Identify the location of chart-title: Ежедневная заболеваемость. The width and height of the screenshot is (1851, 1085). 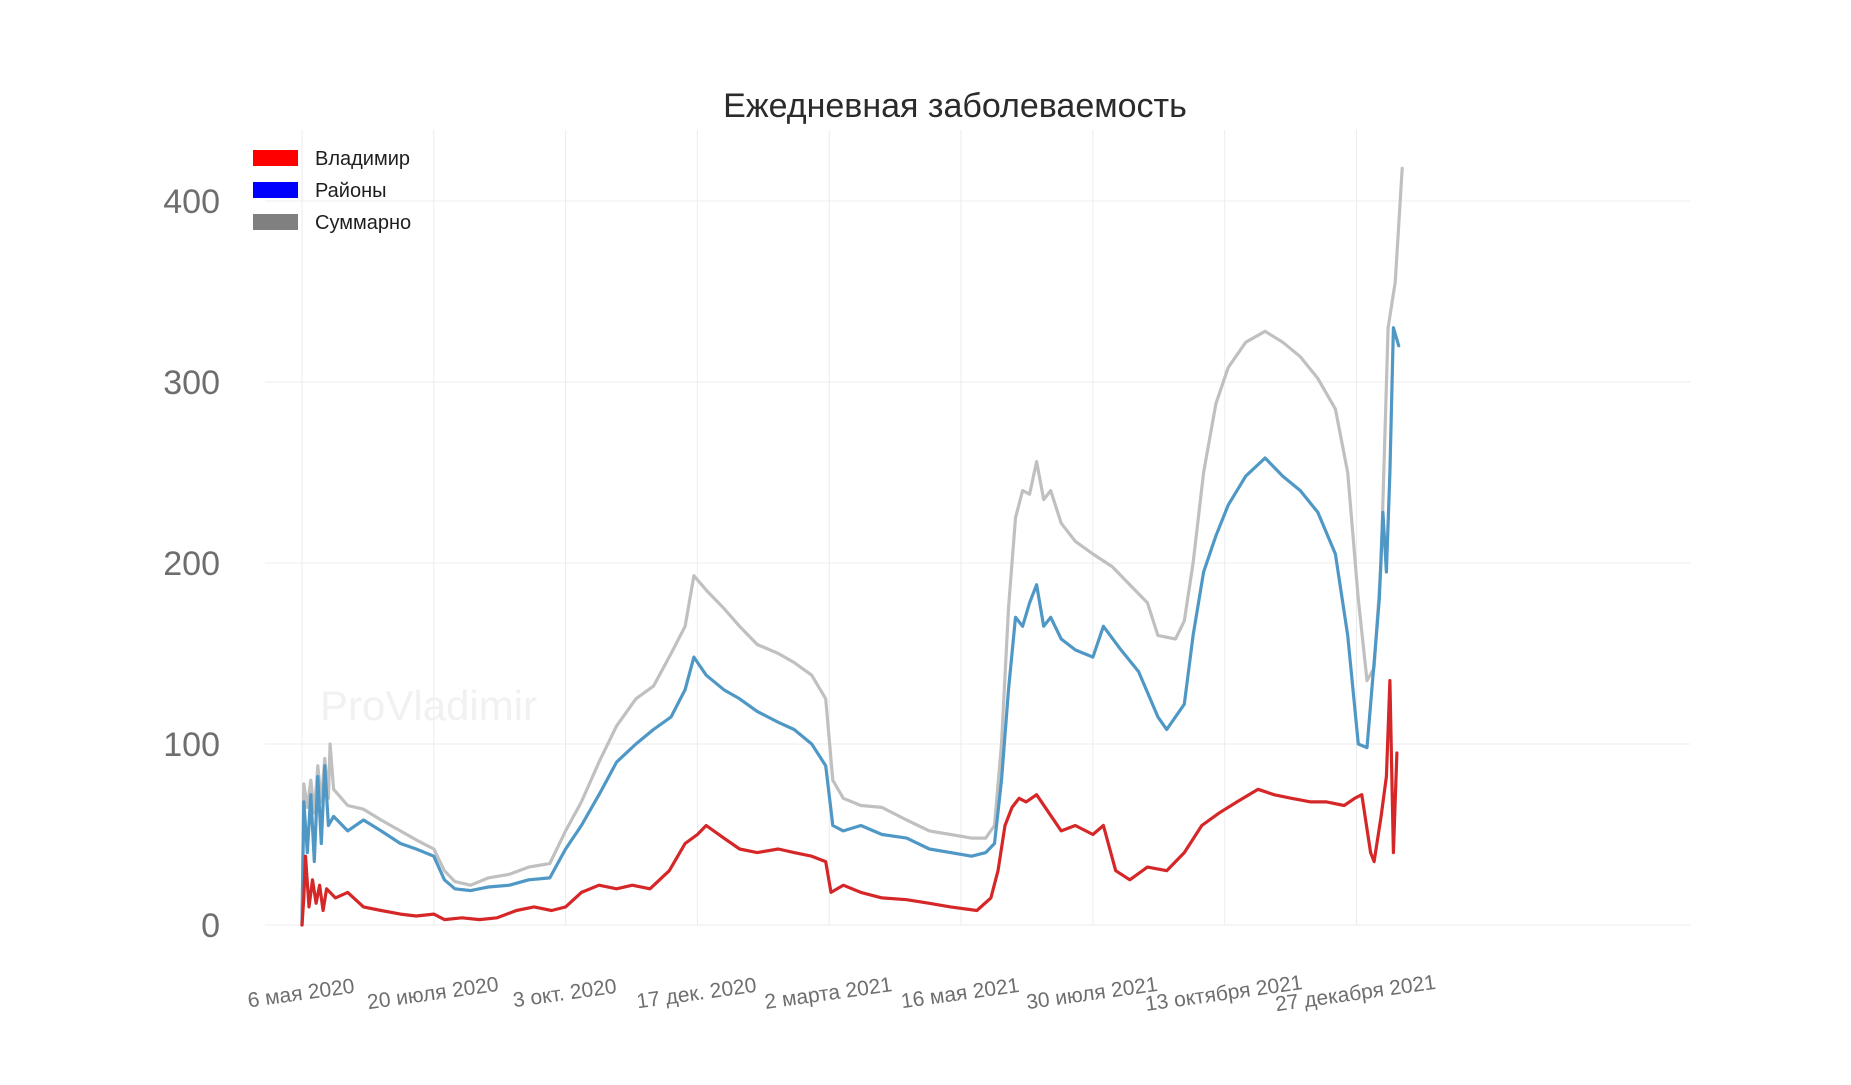
(955, 106).